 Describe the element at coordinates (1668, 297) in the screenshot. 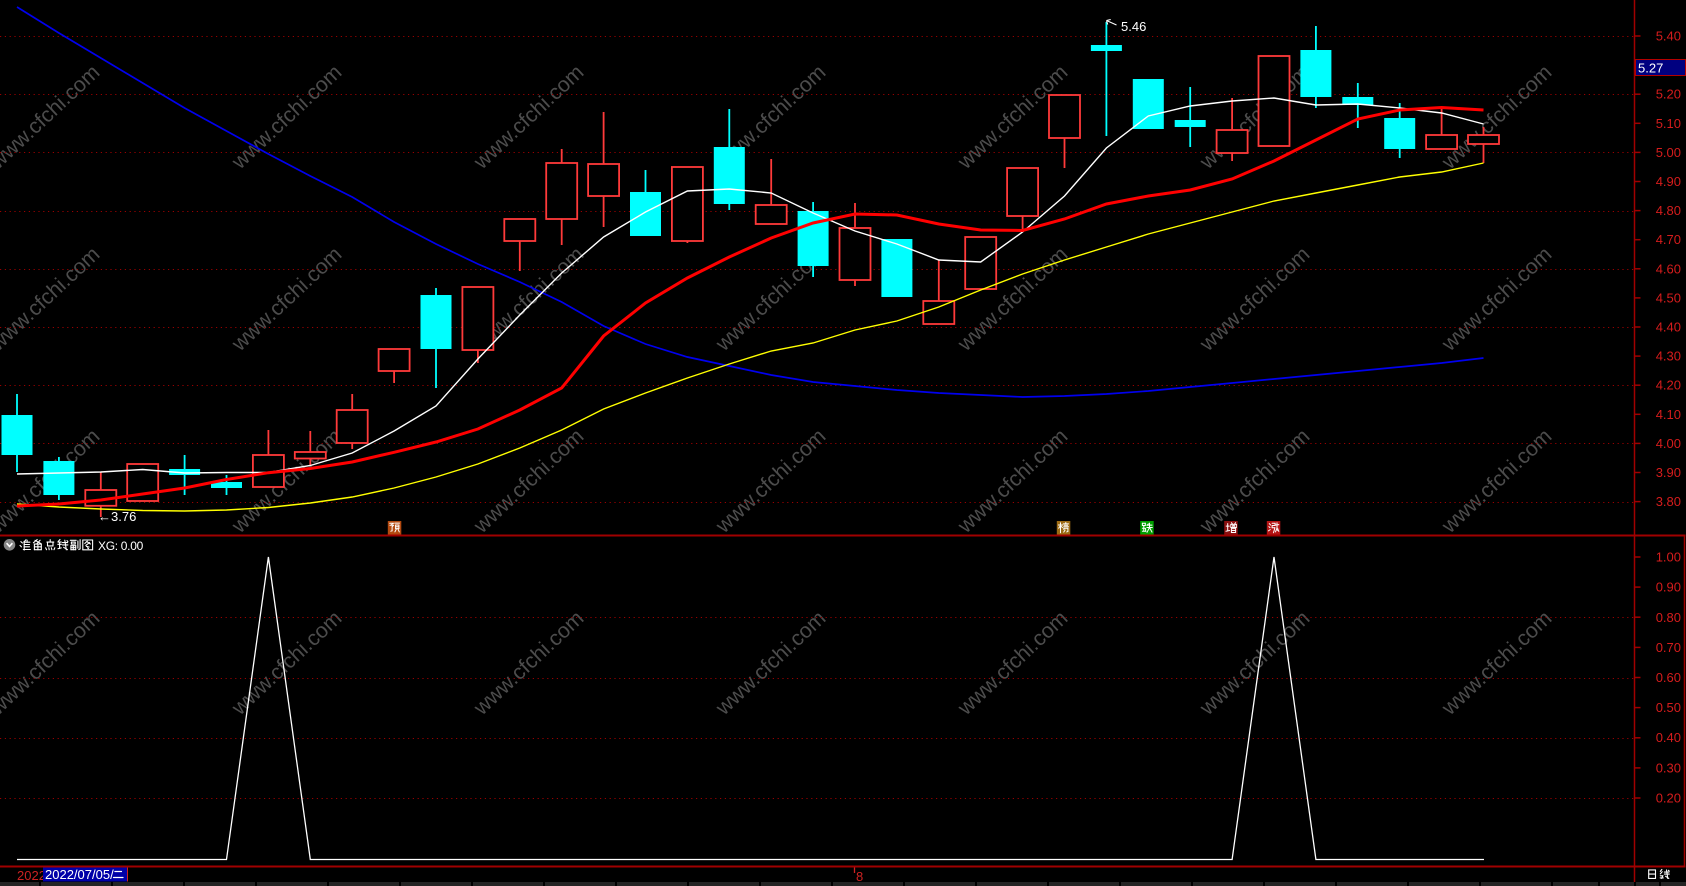

I see `svg-text: 4.50` at that location.